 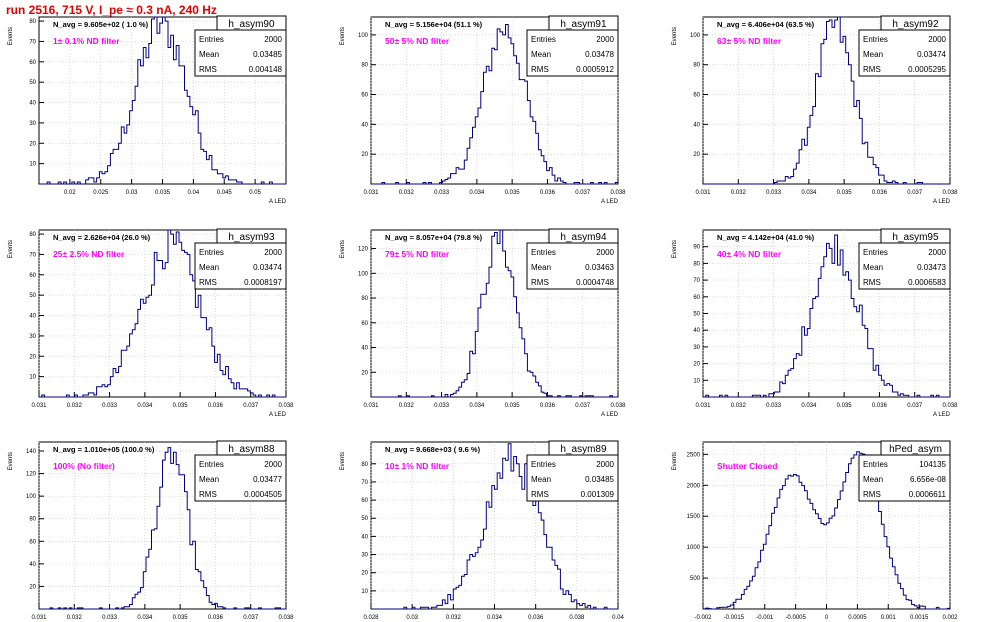 What do you see at coordinates (765, 618) in the screenshot?
I see `x-tick-label: -0.001` at bounding box center [765, 618].